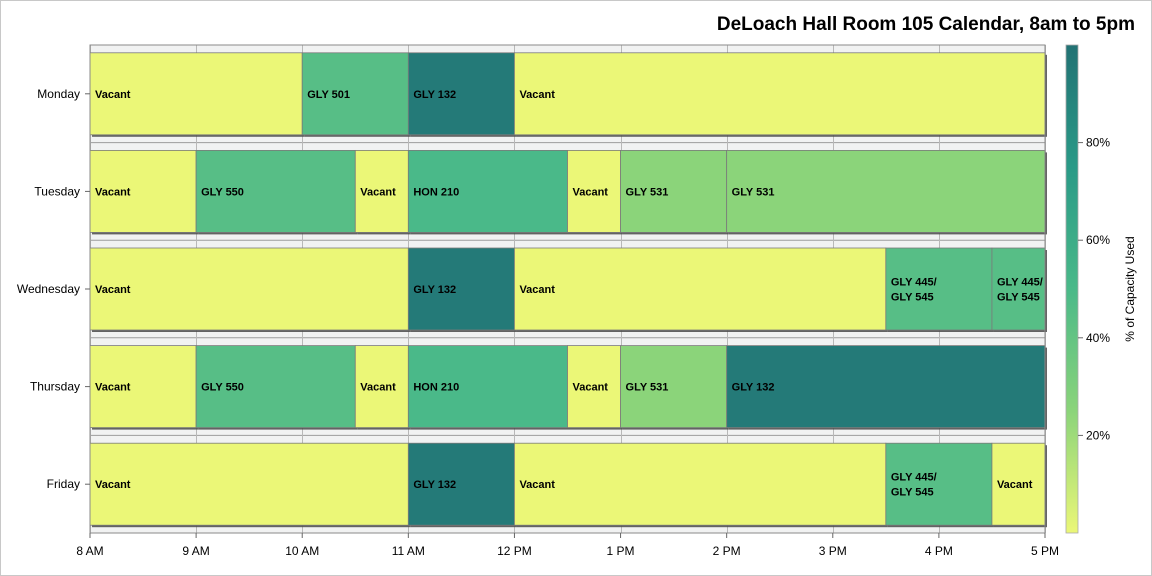 The height and width of the screenshot is (576, 1152). What do you see at coordinates (514, 551) in the screenshot?
I see `x-tick-label: 12 PM` at bounding box center [514, 551].